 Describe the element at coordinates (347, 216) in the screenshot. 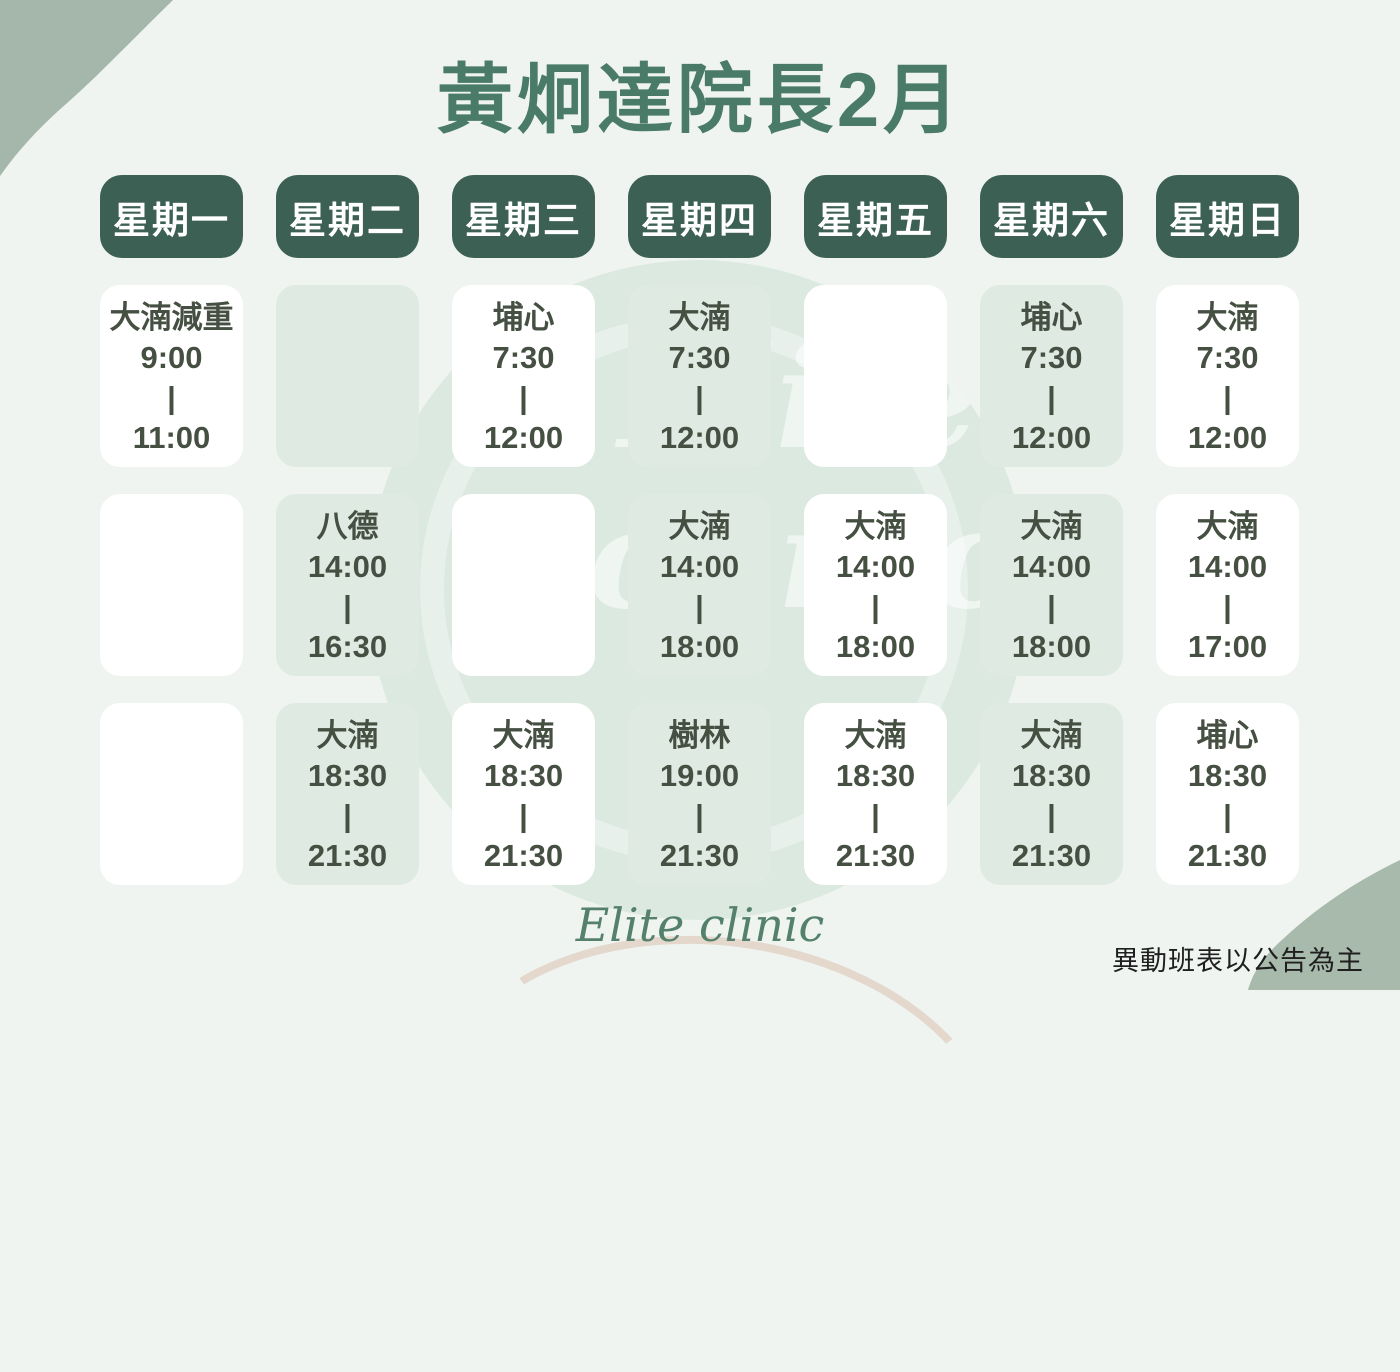

I see `day-header: 星期二` at that location.